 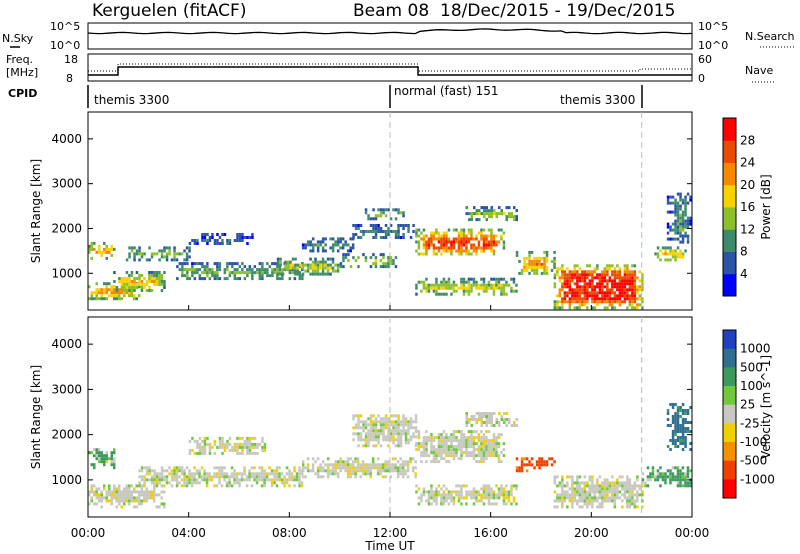 I want to click on y-tick-label: 4000, so click(x=66, y=139).